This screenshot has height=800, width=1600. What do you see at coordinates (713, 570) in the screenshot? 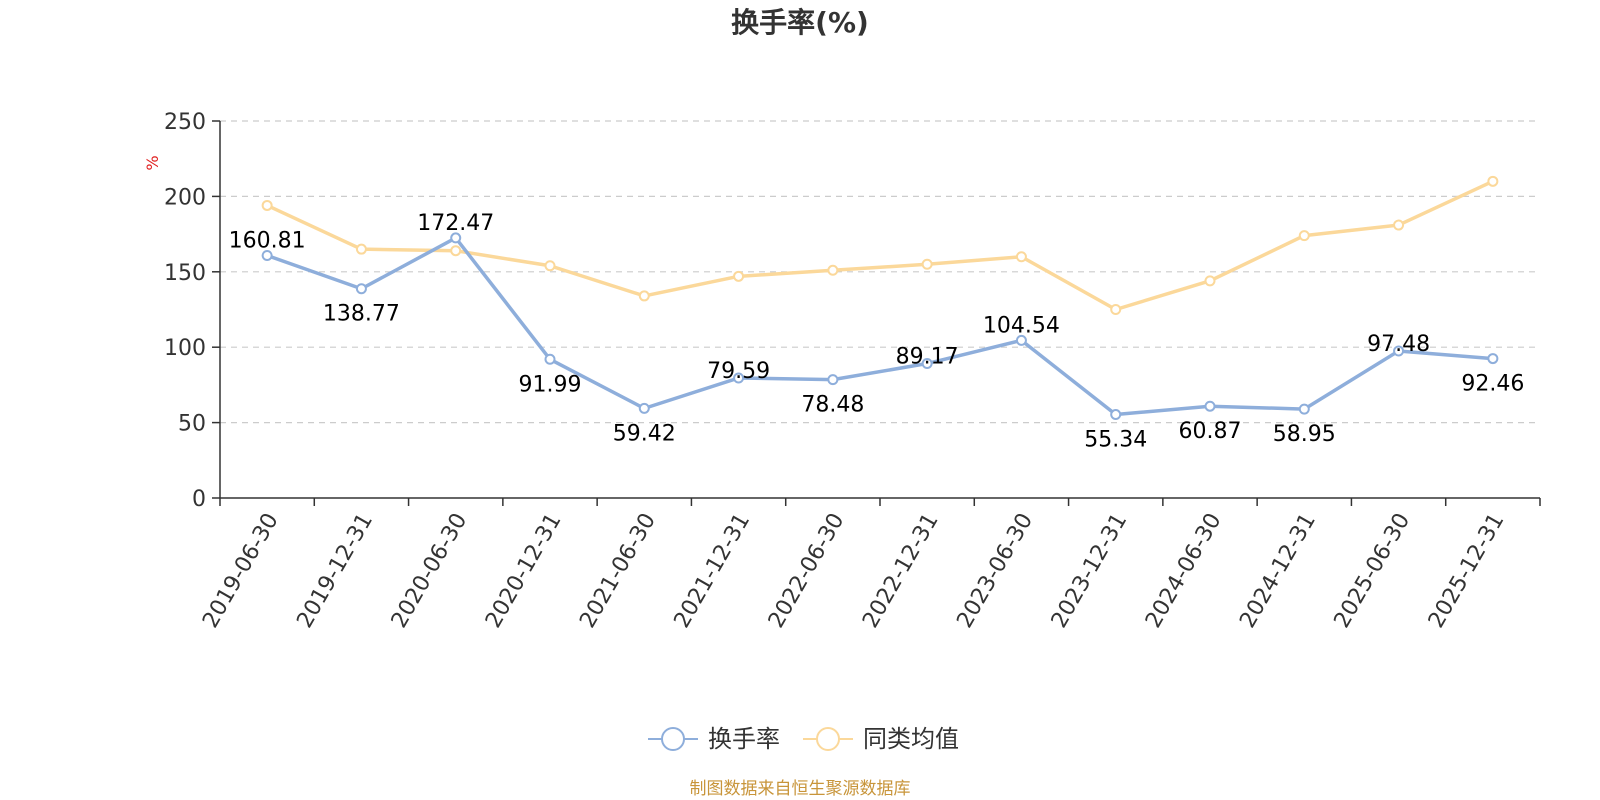
I see `x-tick-label: 2021-12-31` at bounding box center [713, 570].